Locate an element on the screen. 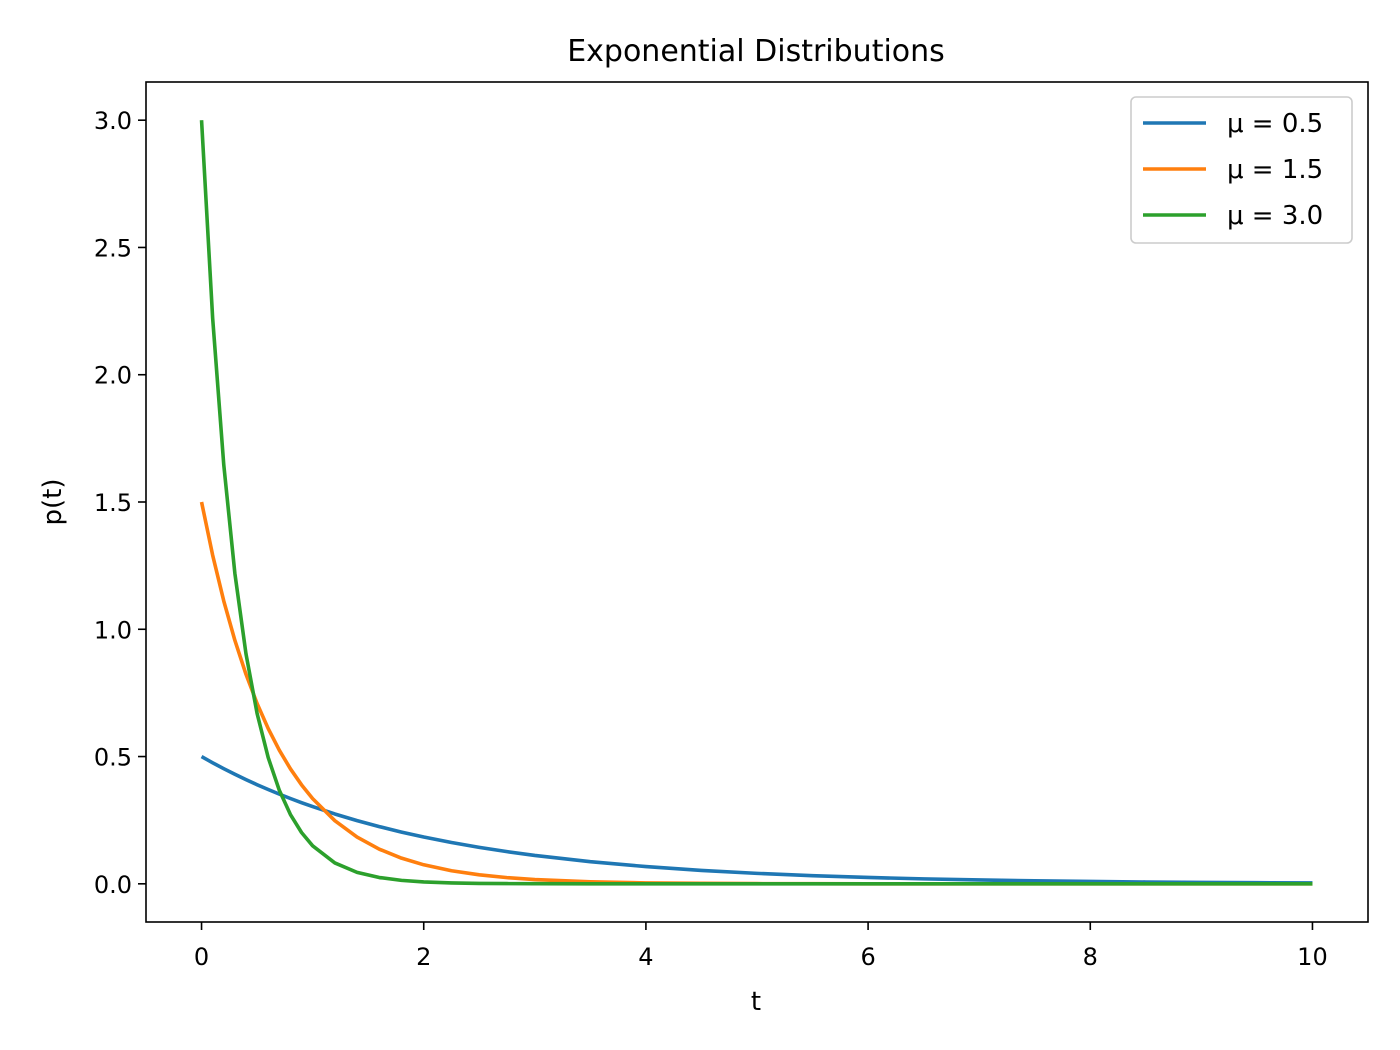 This screenshot has height=1050, width=1400. legend-label-2: μ = 1.5 is located at coordinates (1275, 170).